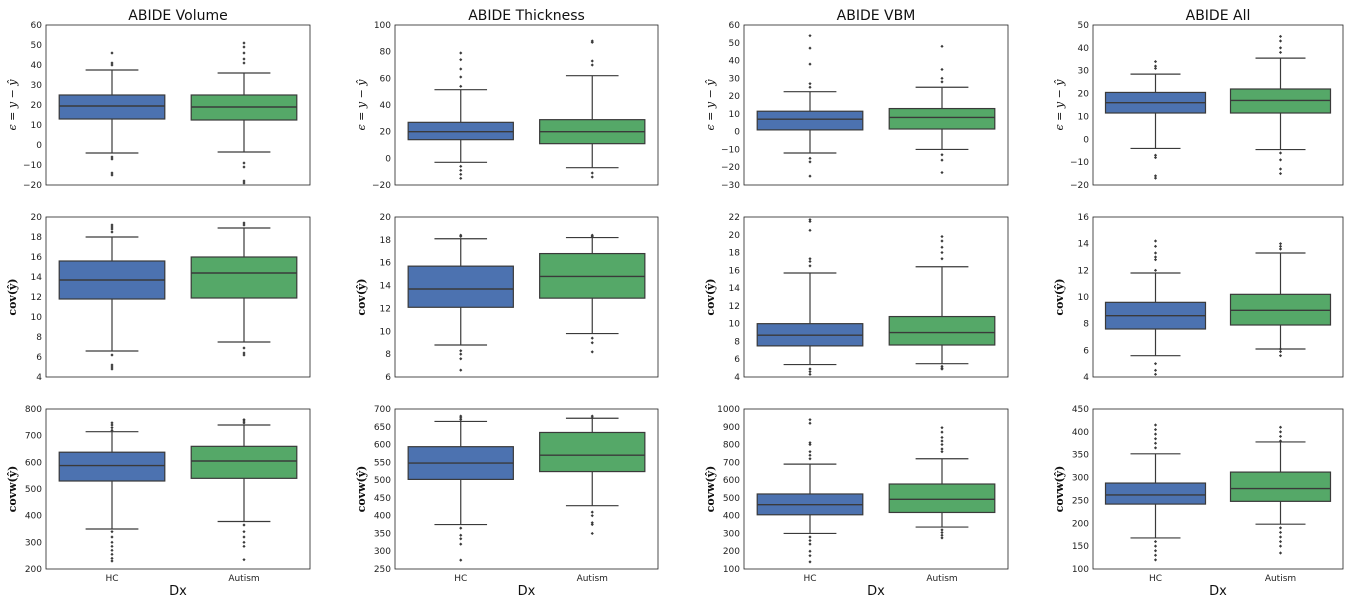  What do you see at coordinates (382, 534) in the screenshot?
I see `y-tick-label: 350` at bounding box center [382, 534].